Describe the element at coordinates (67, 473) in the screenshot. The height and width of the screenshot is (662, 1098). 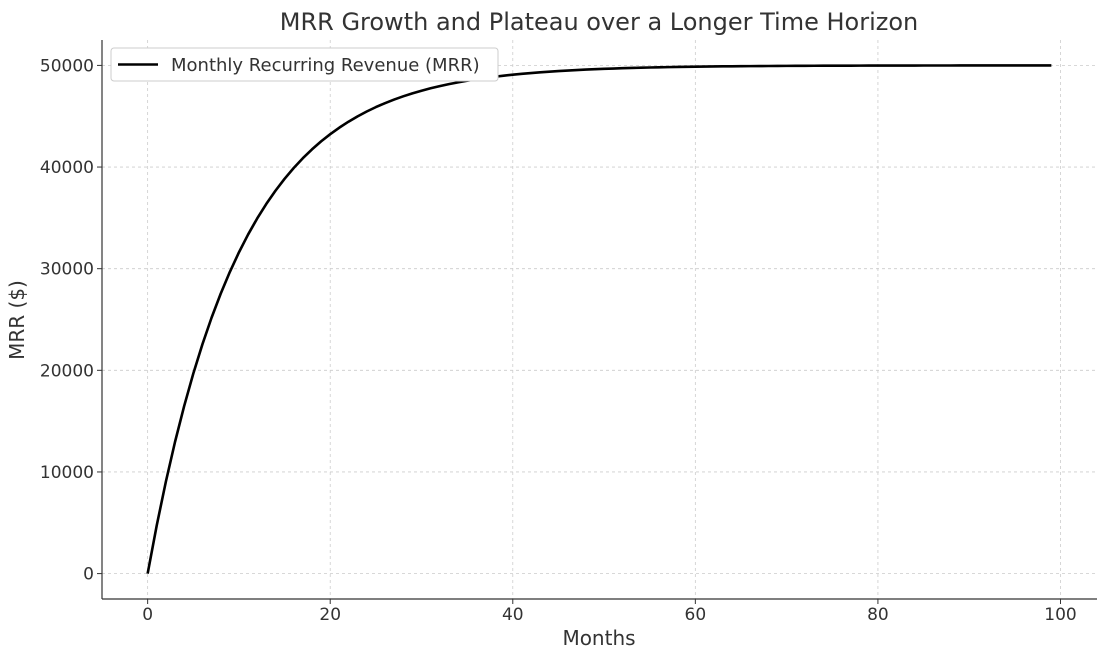
I see `y-tick-label: 10000` at that location.